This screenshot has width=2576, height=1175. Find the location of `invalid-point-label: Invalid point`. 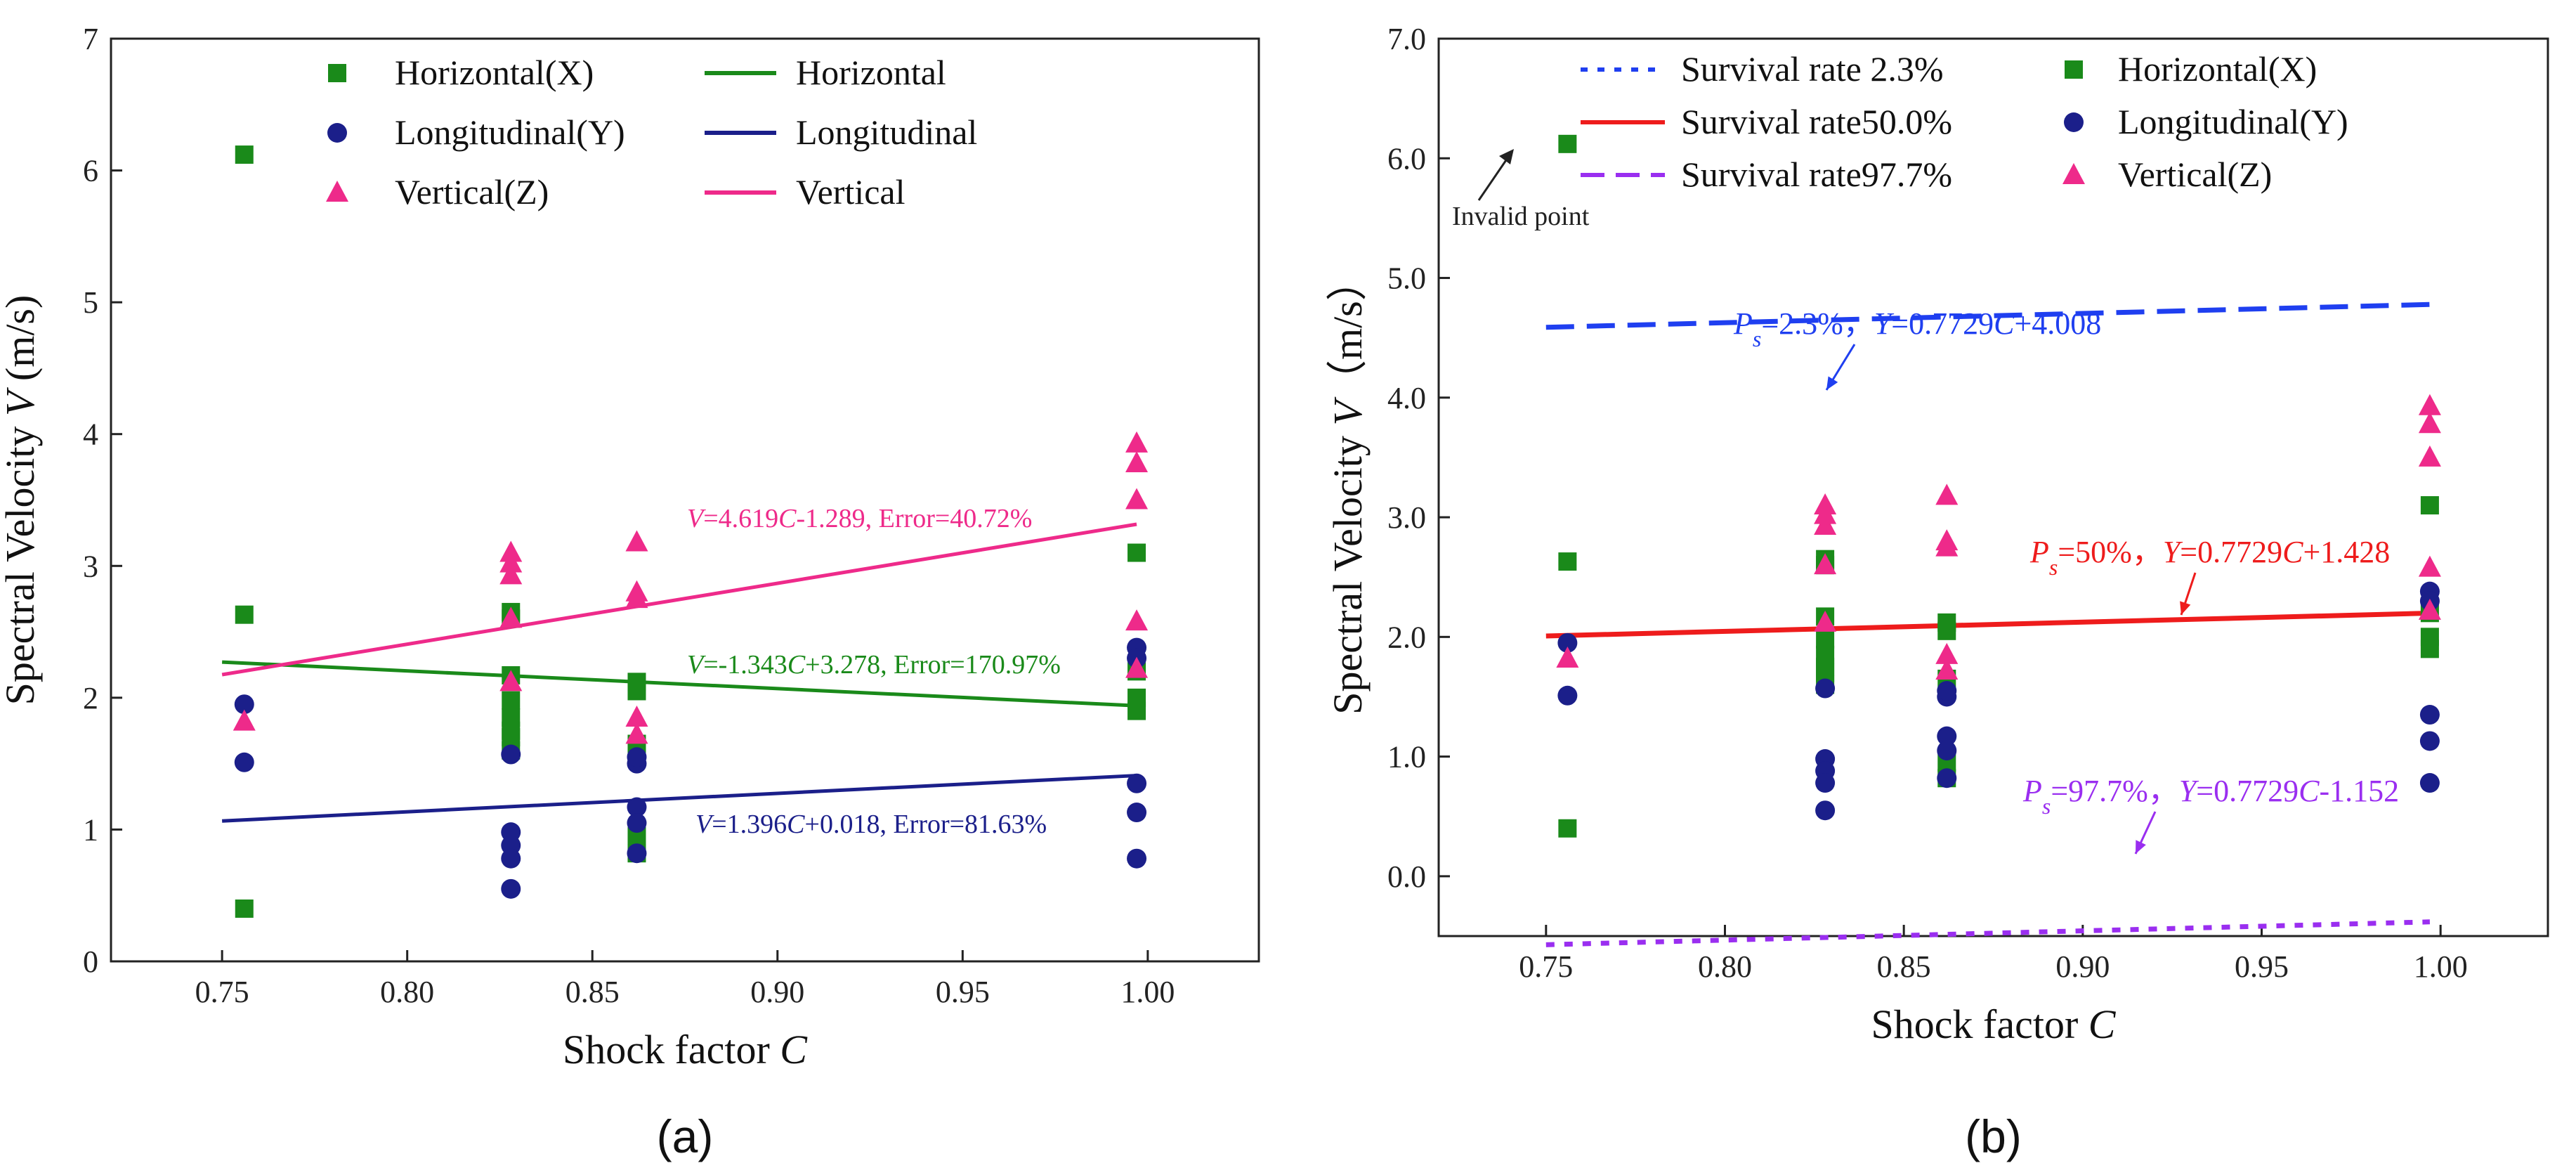

invalid-point-label: Invalid point is located at coordinates (1521, 216).